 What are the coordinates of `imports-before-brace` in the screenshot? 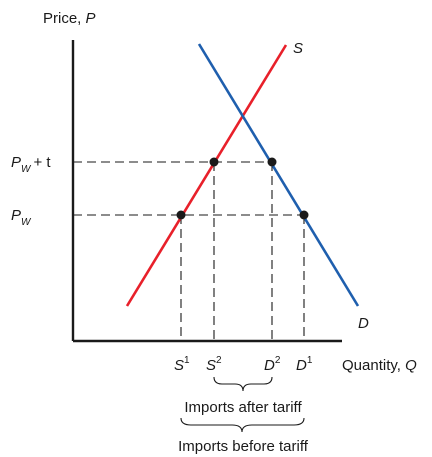 It's located at (242, 425).